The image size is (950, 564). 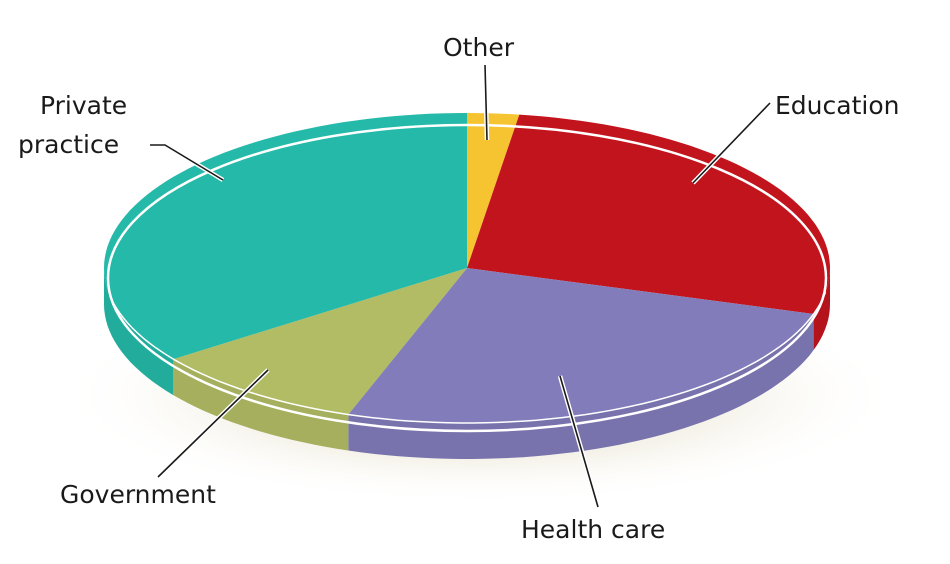 I want to click on pie-wall-health-care, so click(x=581, y=386).